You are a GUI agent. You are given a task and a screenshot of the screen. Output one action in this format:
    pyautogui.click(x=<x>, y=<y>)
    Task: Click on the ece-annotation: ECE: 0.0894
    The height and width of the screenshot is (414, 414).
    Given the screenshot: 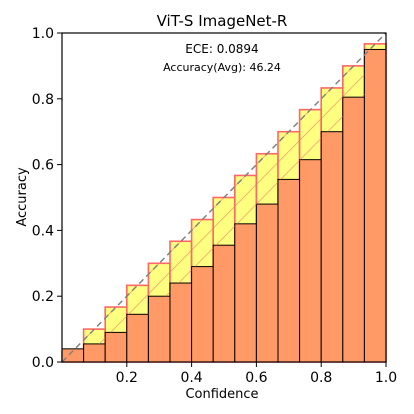 What is the action you would take?
    pyautogui.click(x=221, y=49)
    